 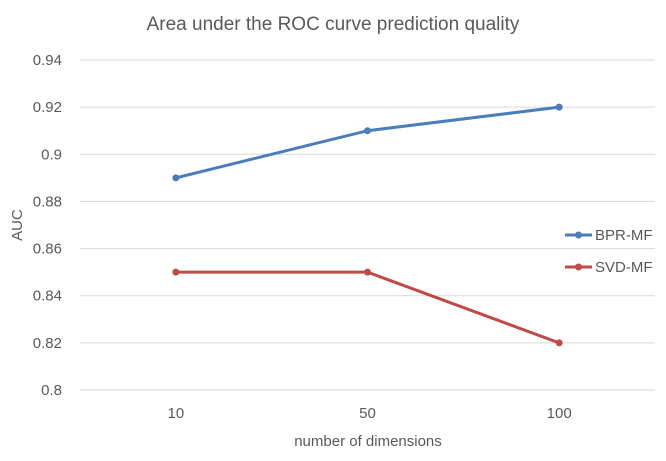 What do you see at coordinates (624, 235) in the screenshot?
I see `legend-label: BPR-MF` at bounding box center [624, 235].